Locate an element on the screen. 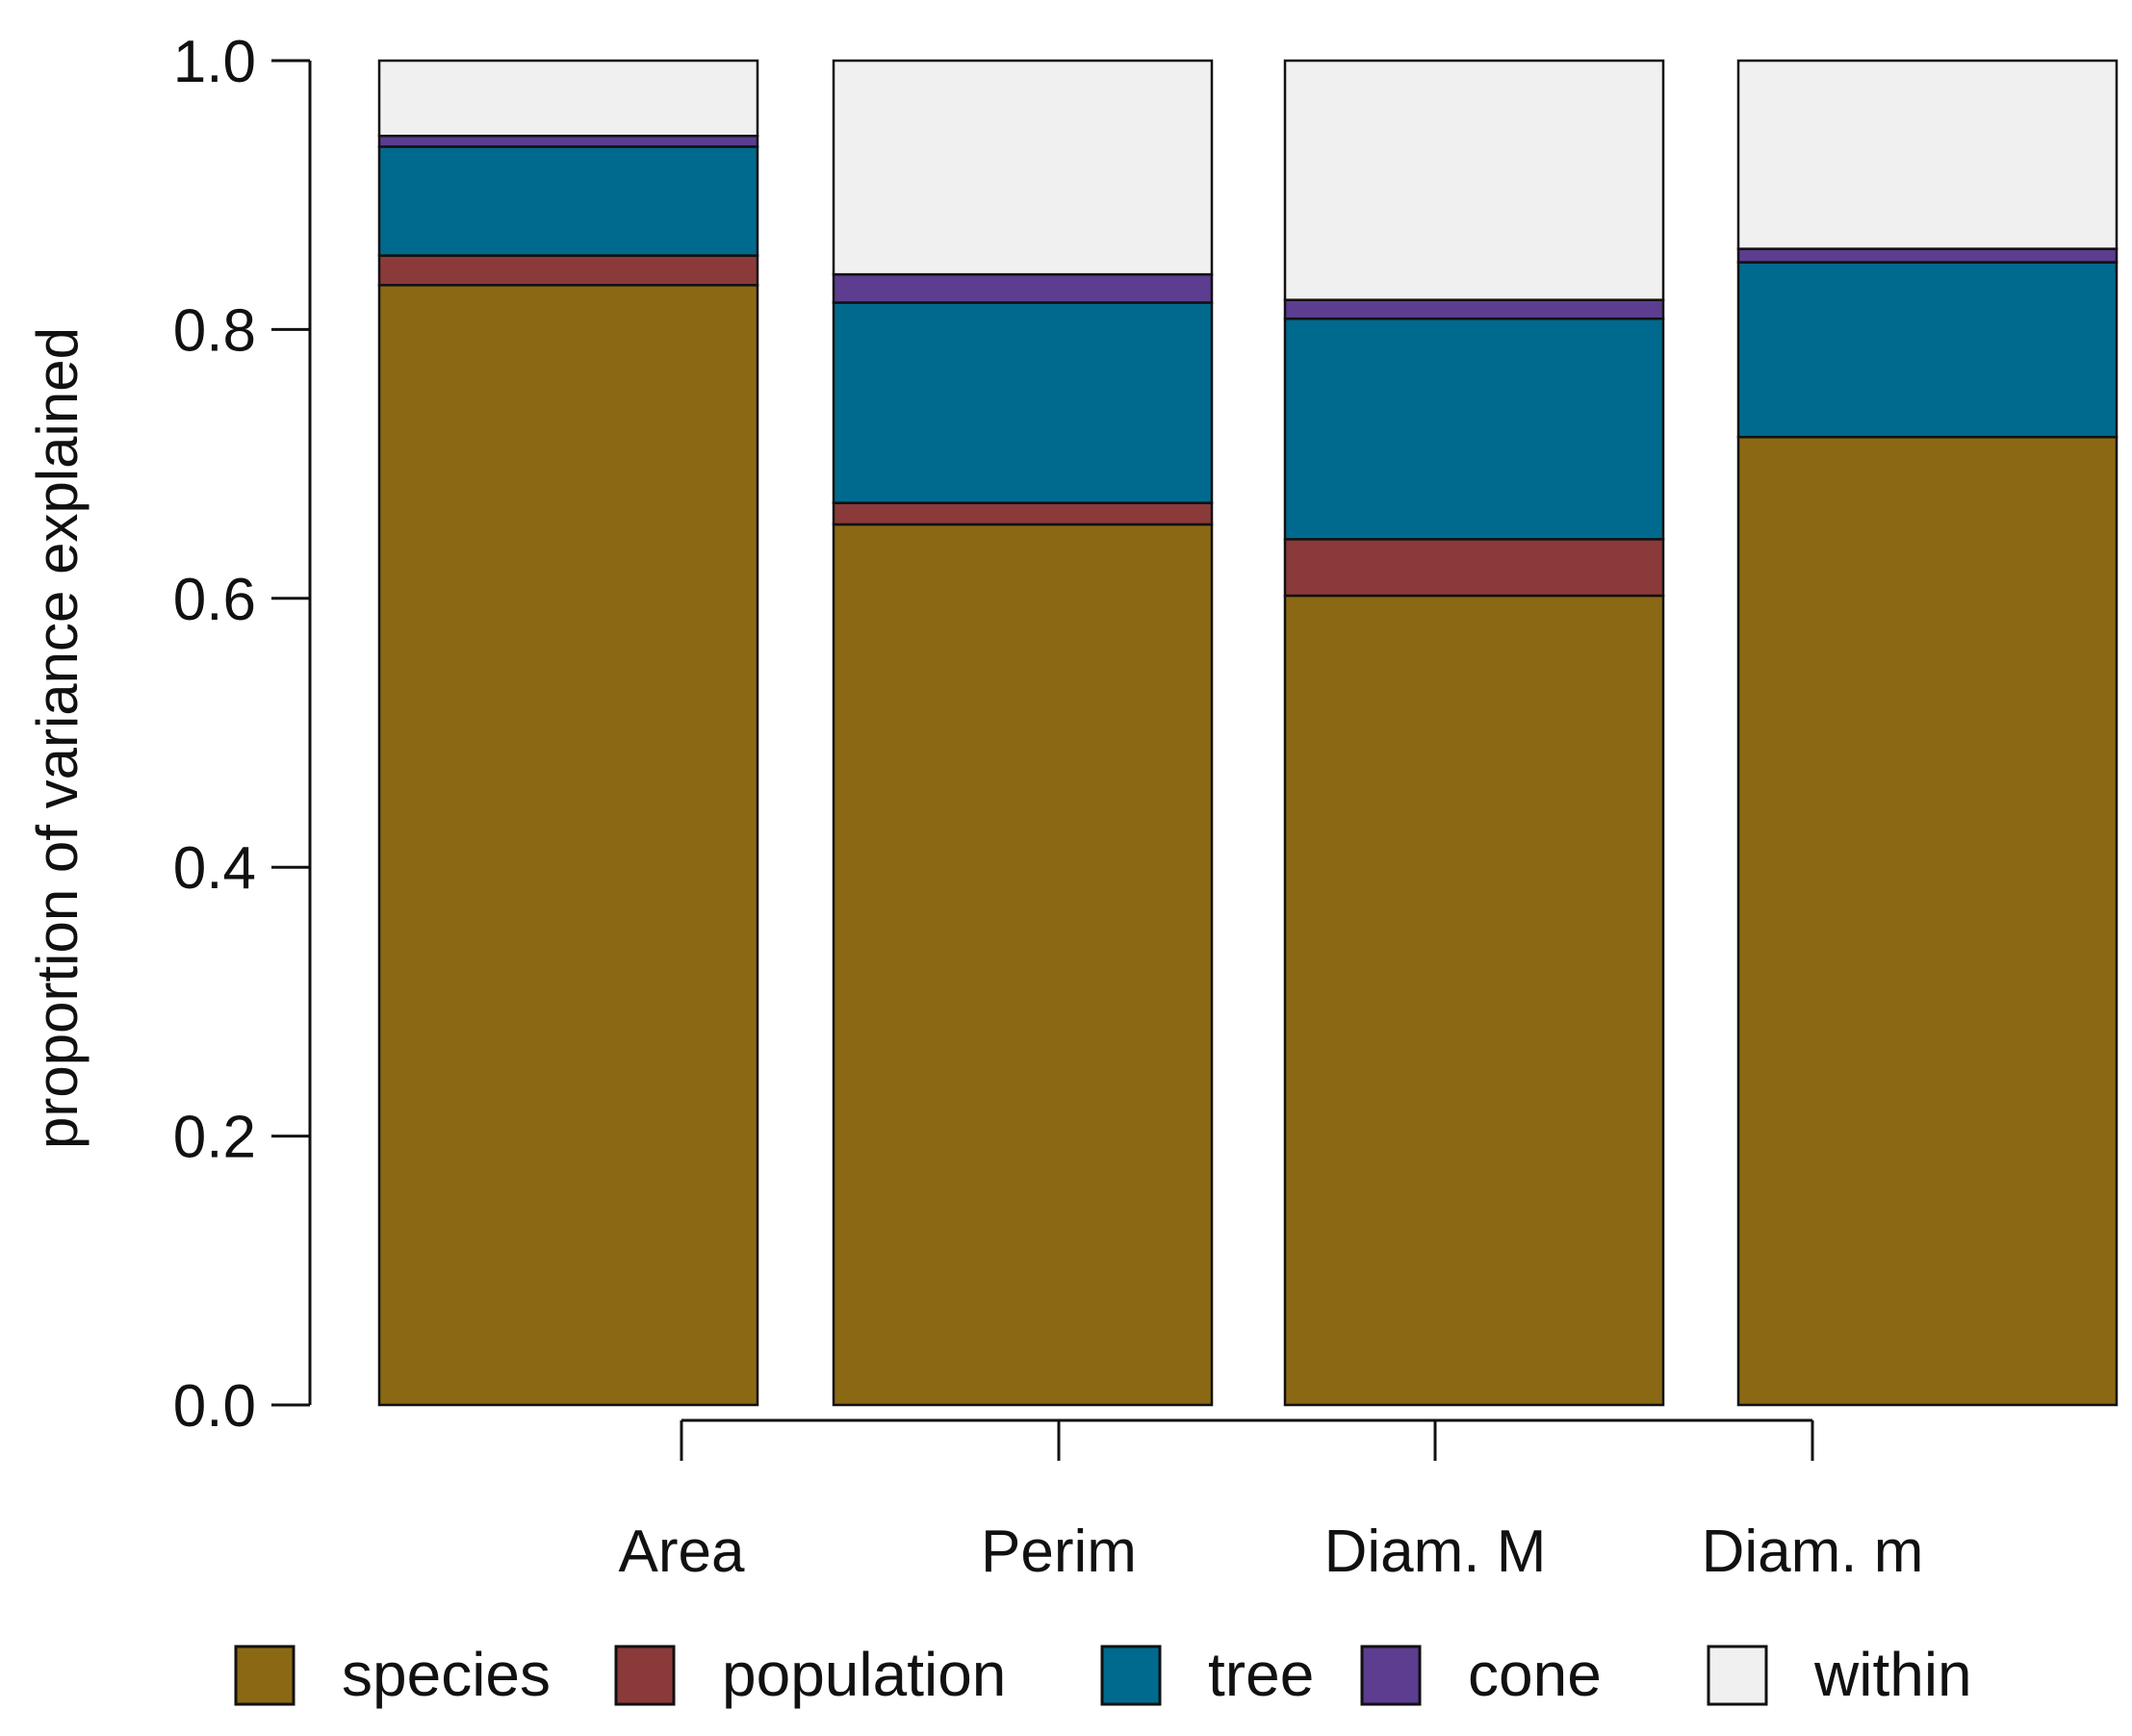  y-tick-label: 0.2 is located at coordinates (214, 1138).